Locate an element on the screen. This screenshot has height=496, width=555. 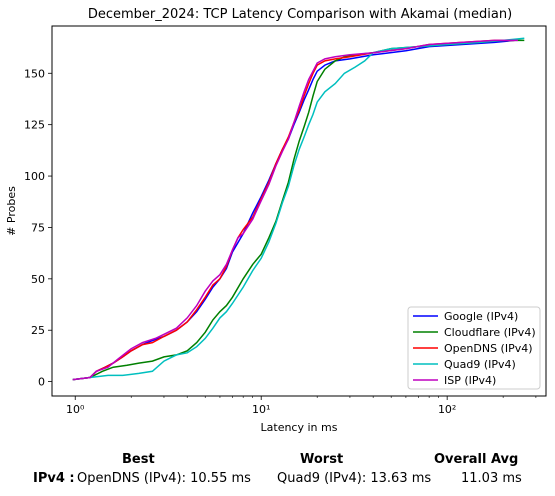
summary-row-label: IPv4 : is located at coordinates (54, 478).